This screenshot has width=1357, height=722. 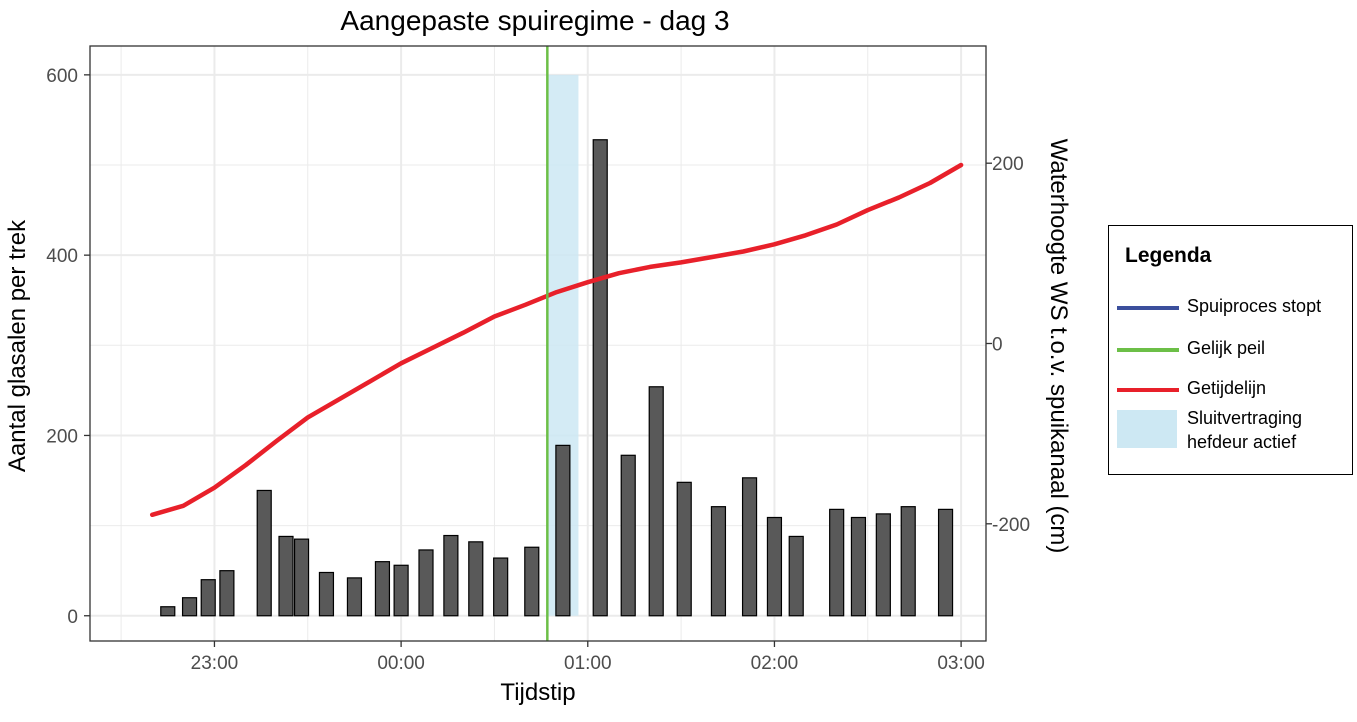 I want to click on legend-label: Sluitvertraging hefdeur actief, so click(x=1245, y=430).